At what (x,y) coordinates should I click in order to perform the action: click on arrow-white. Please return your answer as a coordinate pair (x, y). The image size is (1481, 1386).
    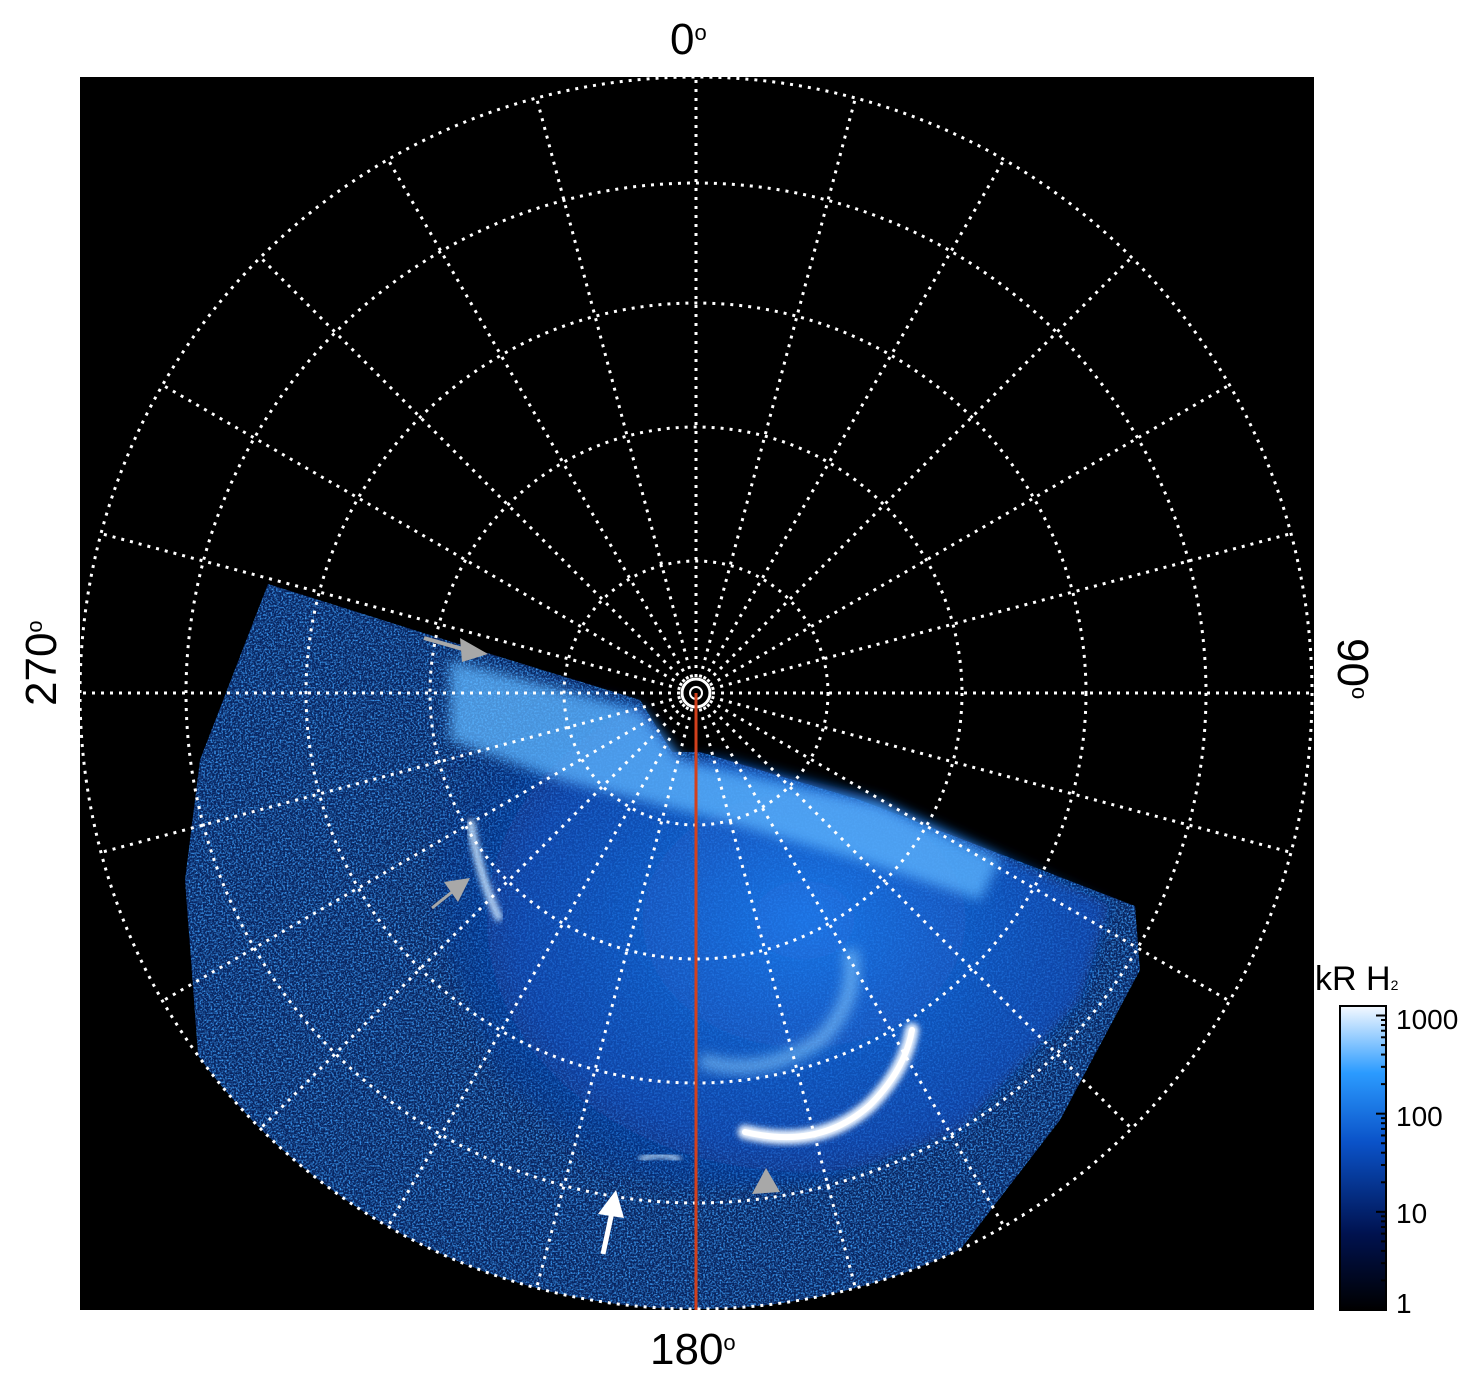
    Looking at the image, I should click on (611, 1222).